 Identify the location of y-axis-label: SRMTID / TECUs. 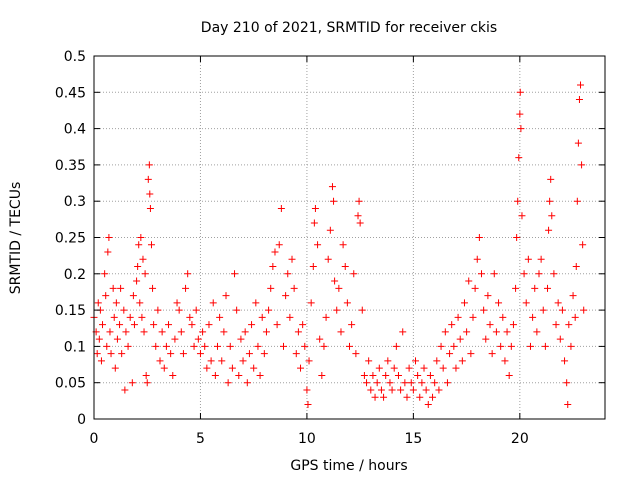
(16, 238).